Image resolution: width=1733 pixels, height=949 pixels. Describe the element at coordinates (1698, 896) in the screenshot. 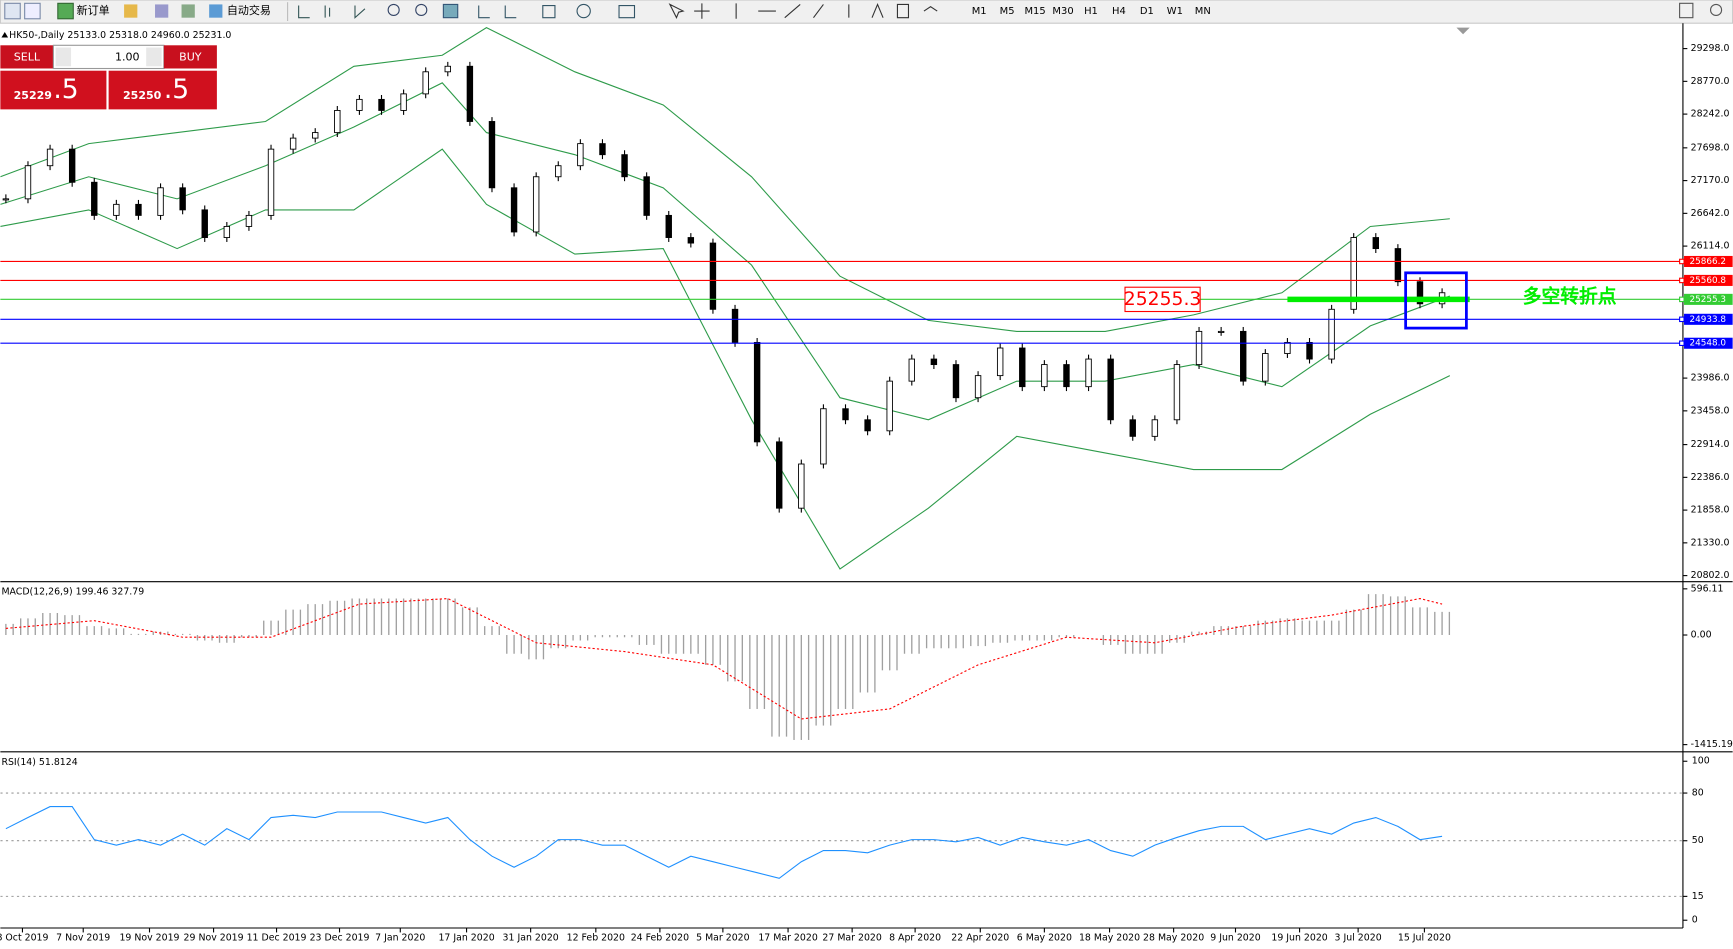

I see `y-tick-label: 15` at that location.